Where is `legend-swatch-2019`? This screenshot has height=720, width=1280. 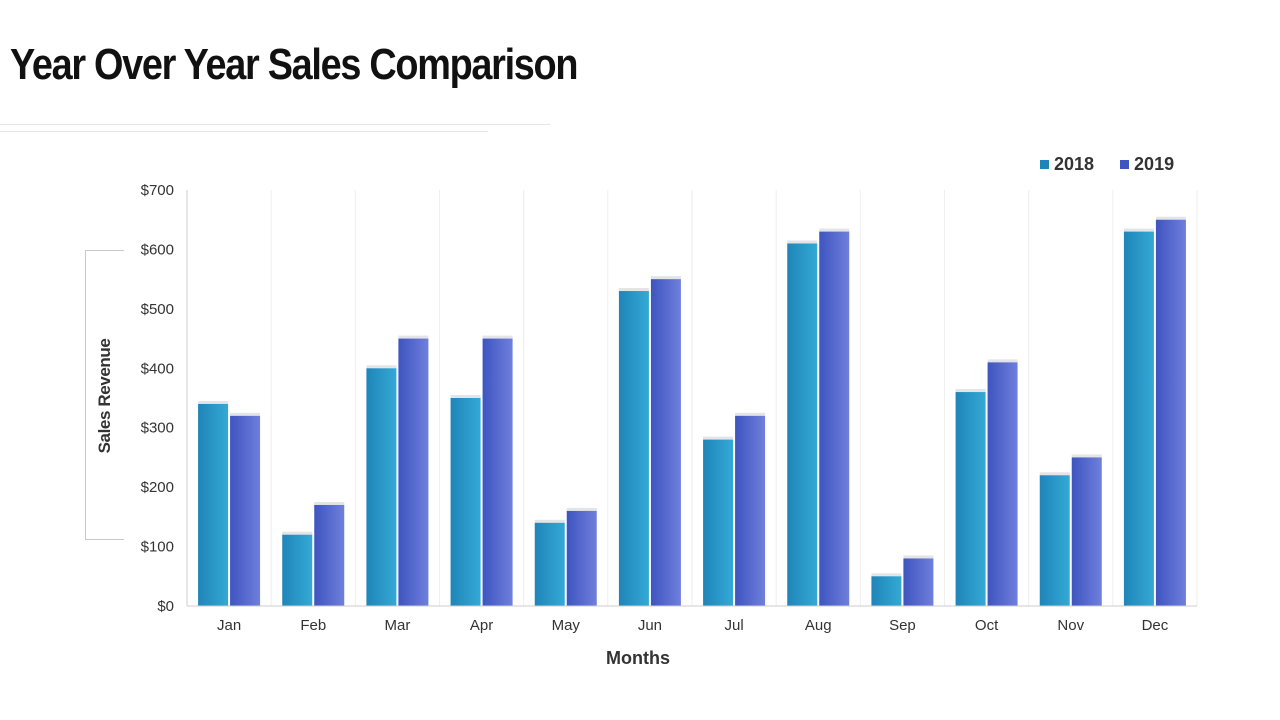
legend-swatch-2019 is located at coordinates (1125, 164).